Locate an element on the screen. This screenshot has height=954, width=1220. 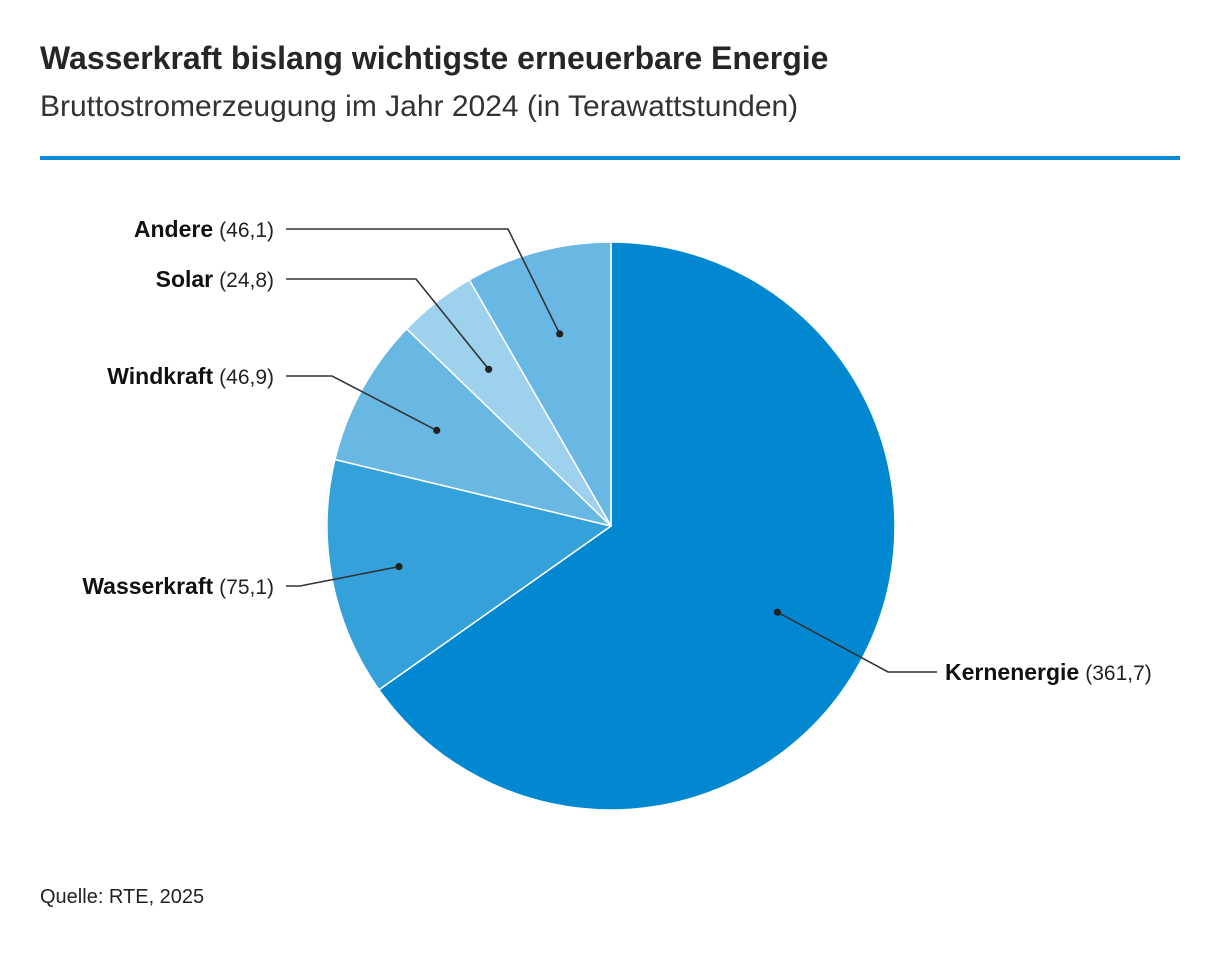
leader-line-wasserkraft is located at coordinates (343, 576).